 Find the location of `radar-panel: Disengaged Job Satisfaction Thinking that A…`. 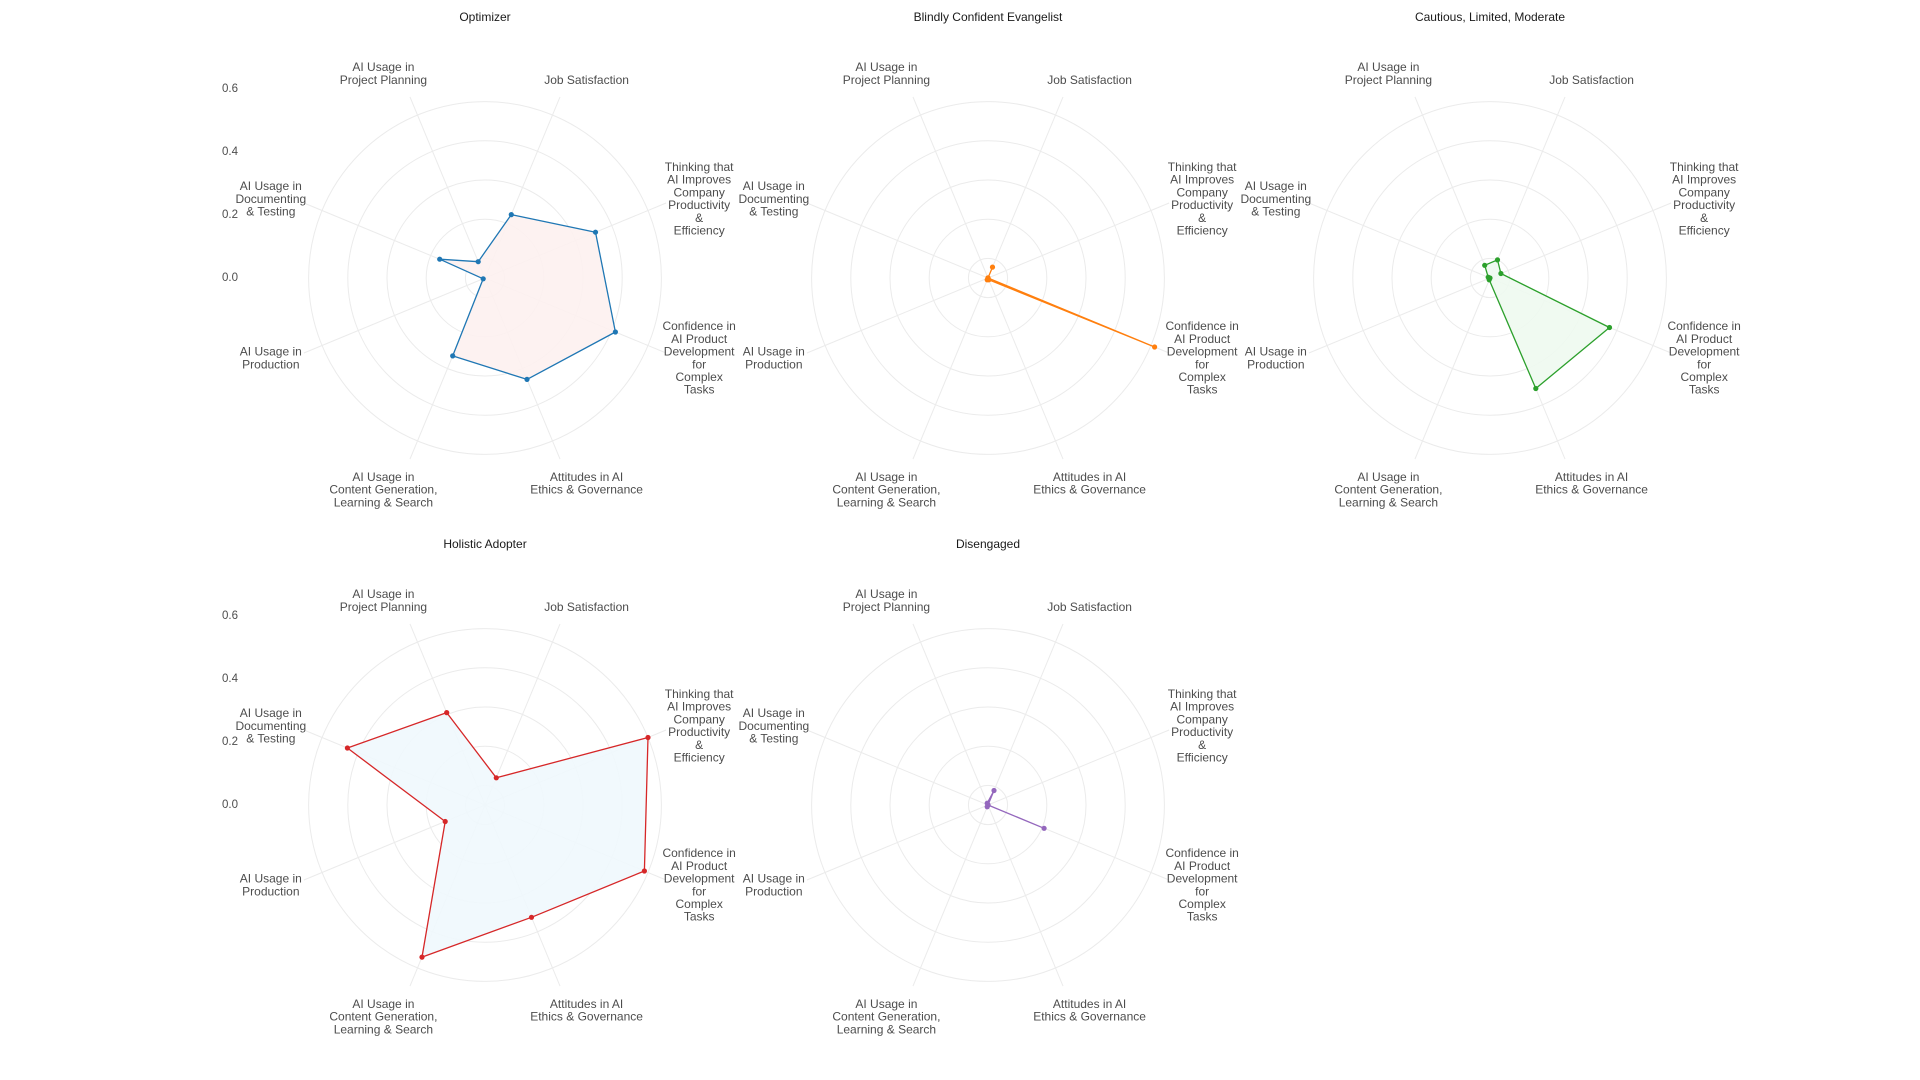

radar-panel: Disengaged Job Satisfaction Thinking that A… is located at coordinates (988, 786).